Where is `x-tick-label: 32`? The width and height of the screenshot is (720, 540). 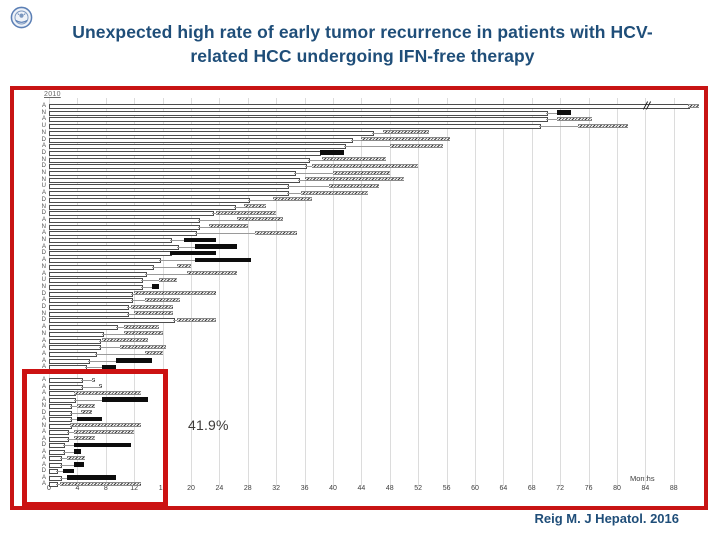 x-tick-label: 32 is located at coordinates (276, 488).